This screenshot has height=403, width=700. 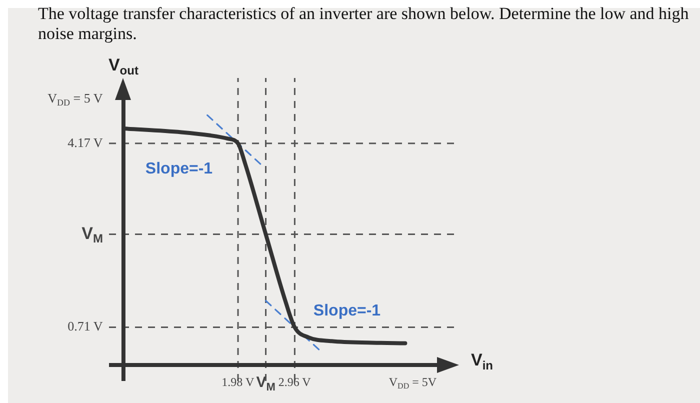 I want to click on chart-title: The voltage transfer characteristics of an inverter are shown below. Determine the low and high noise margins., so click(x=364, y=24).